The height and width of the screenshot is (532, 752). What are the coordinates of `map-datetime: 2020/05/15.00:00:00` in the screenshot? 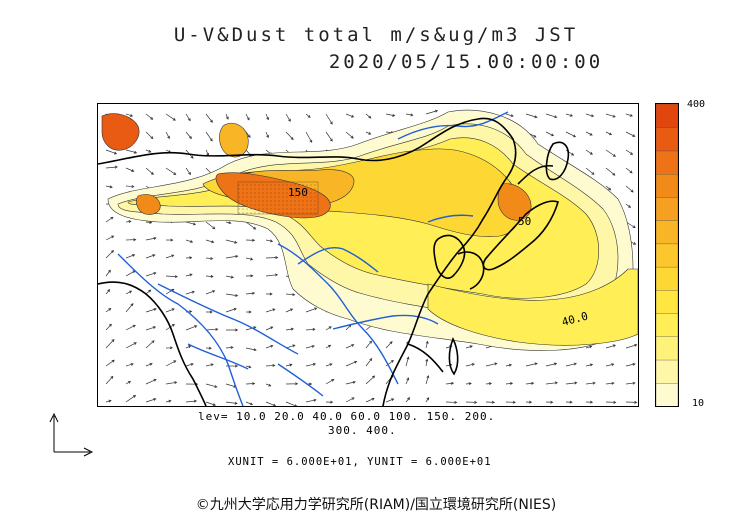 It's located at (466, 62).